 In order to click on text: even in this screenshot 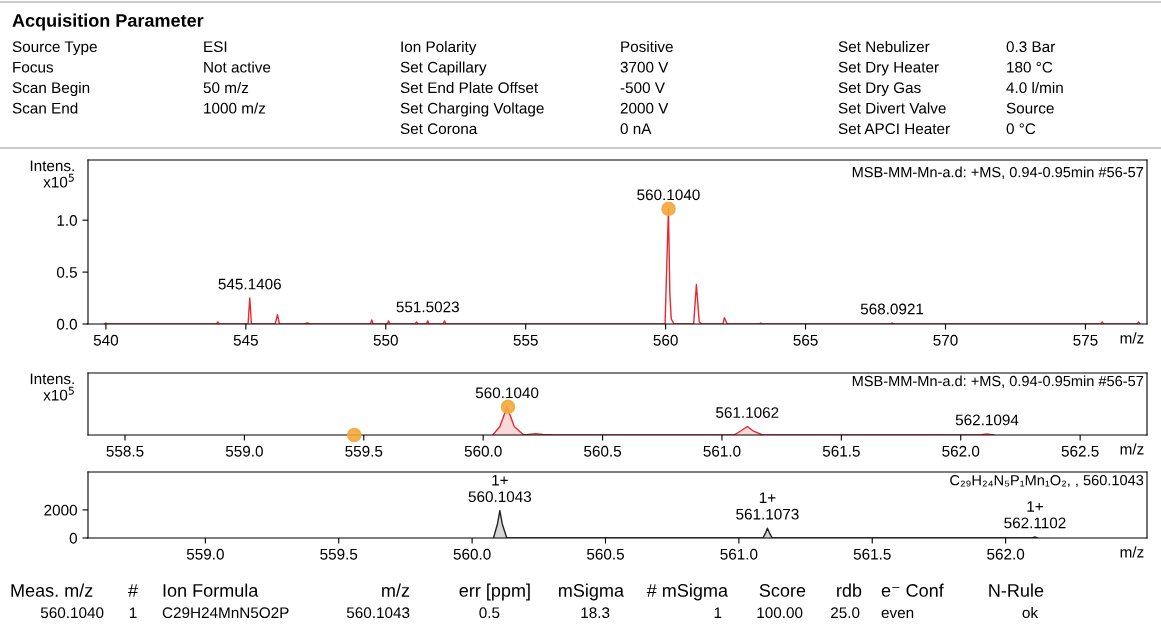, I will do `click(897, 614)`.